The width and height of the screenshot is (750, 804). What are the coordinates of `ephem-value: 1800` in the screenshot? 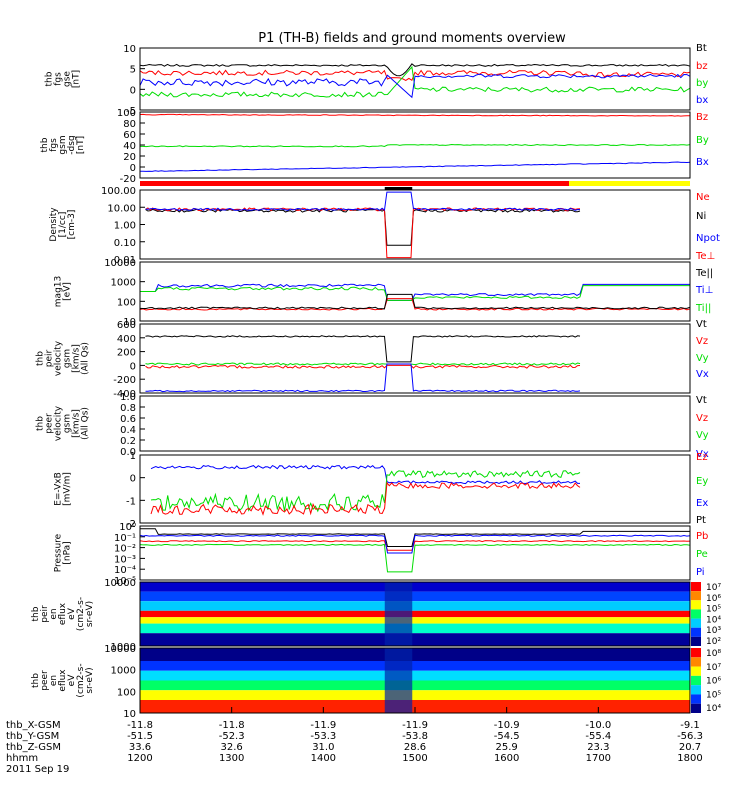 It's located at (689, 758).